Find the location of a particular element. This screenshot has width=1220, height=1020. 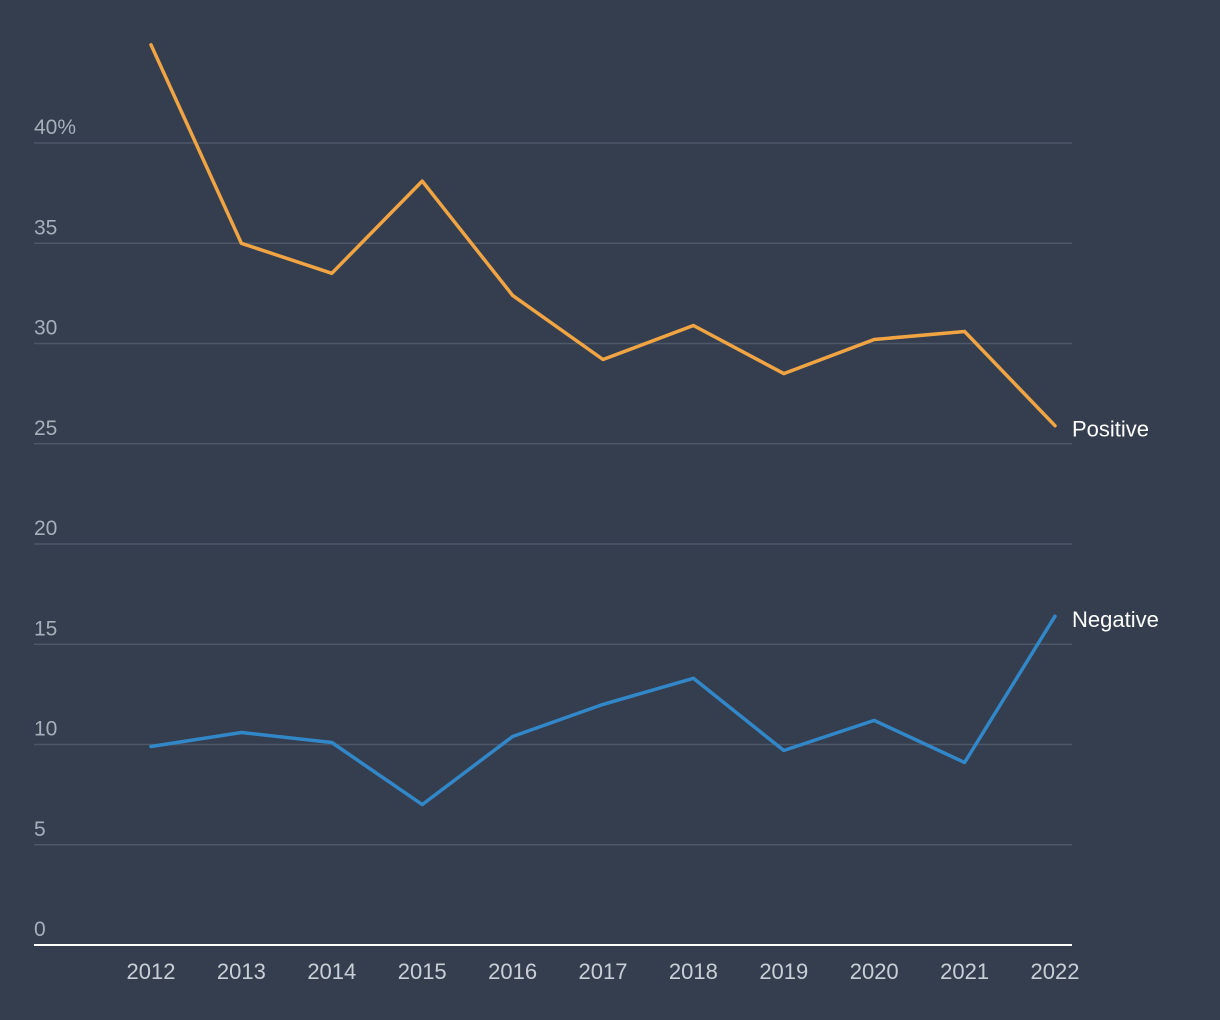

x-tick-label-2022: 2022 is located at coordinates (1055, 971).